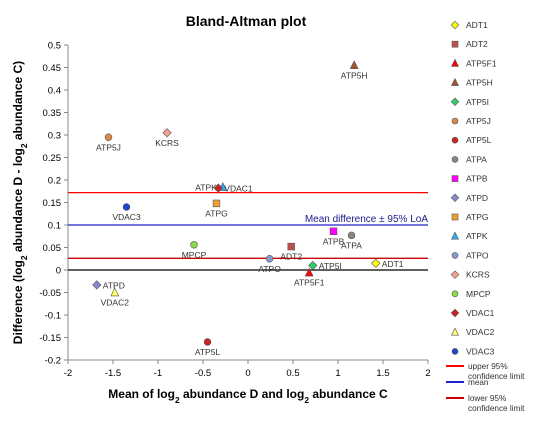 This screenshot has width=550, height=446. Describe the element at coordinates (477, 198) in the screenshot. I see `legend-label: ATPD` at that location.